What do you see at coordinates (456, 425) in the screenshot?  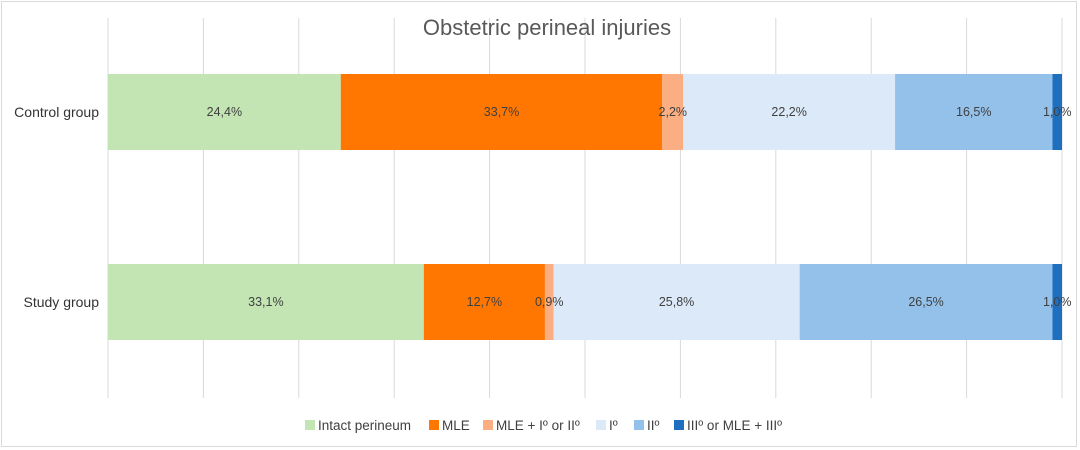 I see `legend-label: MLE` at bounding box center [456, 425].